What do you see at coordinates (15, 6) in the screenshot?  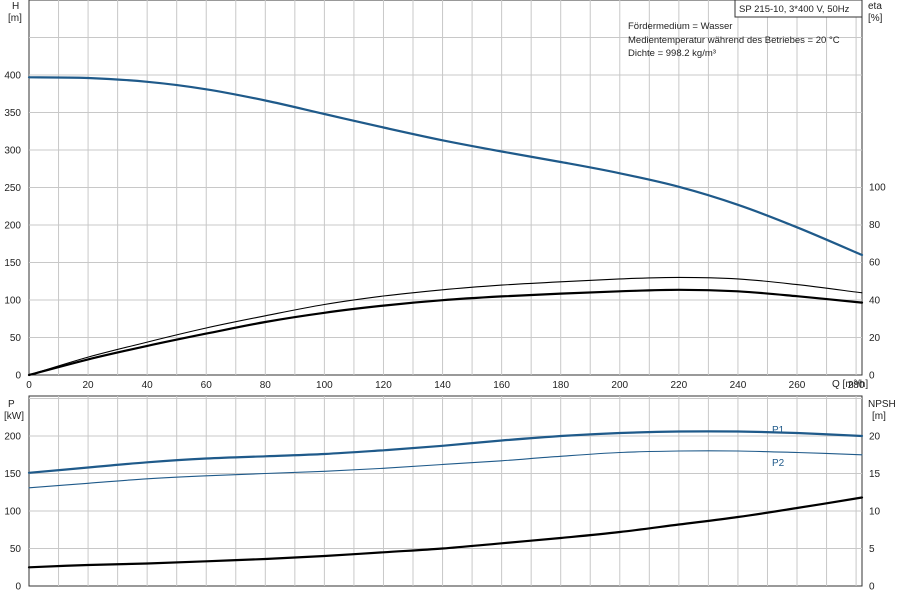 I see `h-axis-label-symbol: H` at bounding box center [15, 6].